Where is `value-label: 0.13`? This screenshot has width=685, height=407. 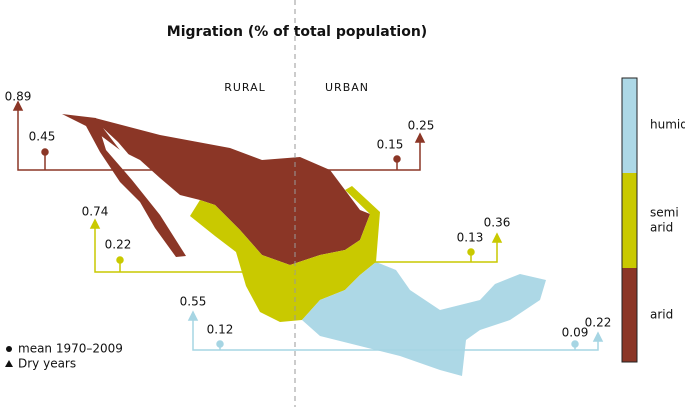 value-label: 0.13 is located at coordinates (470, 238).